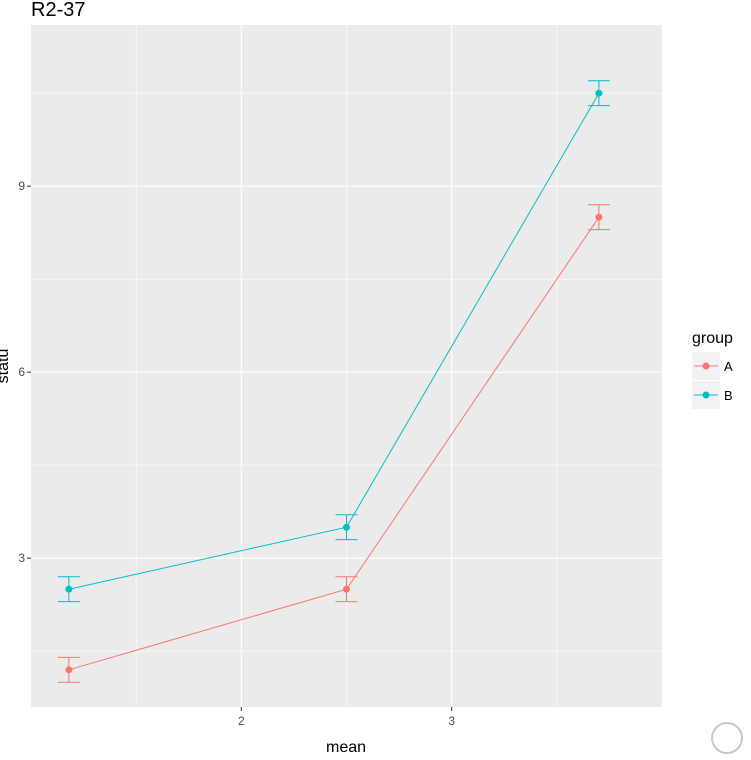 The height and width of the screenshot is (760, 751). Describe the element at coordinates (728, 395) in the screenshot. I see `legend-label-b: B` at that location.